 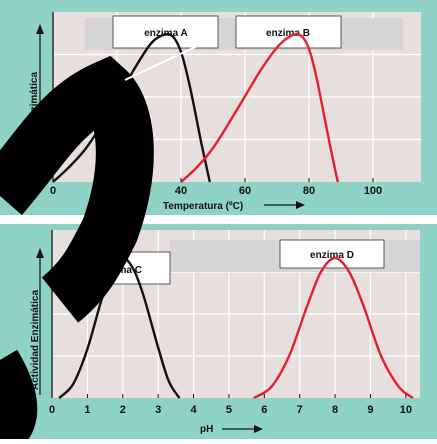 I want to click on series-label-enzima-d: enzima D, so click(x=332, y=255).